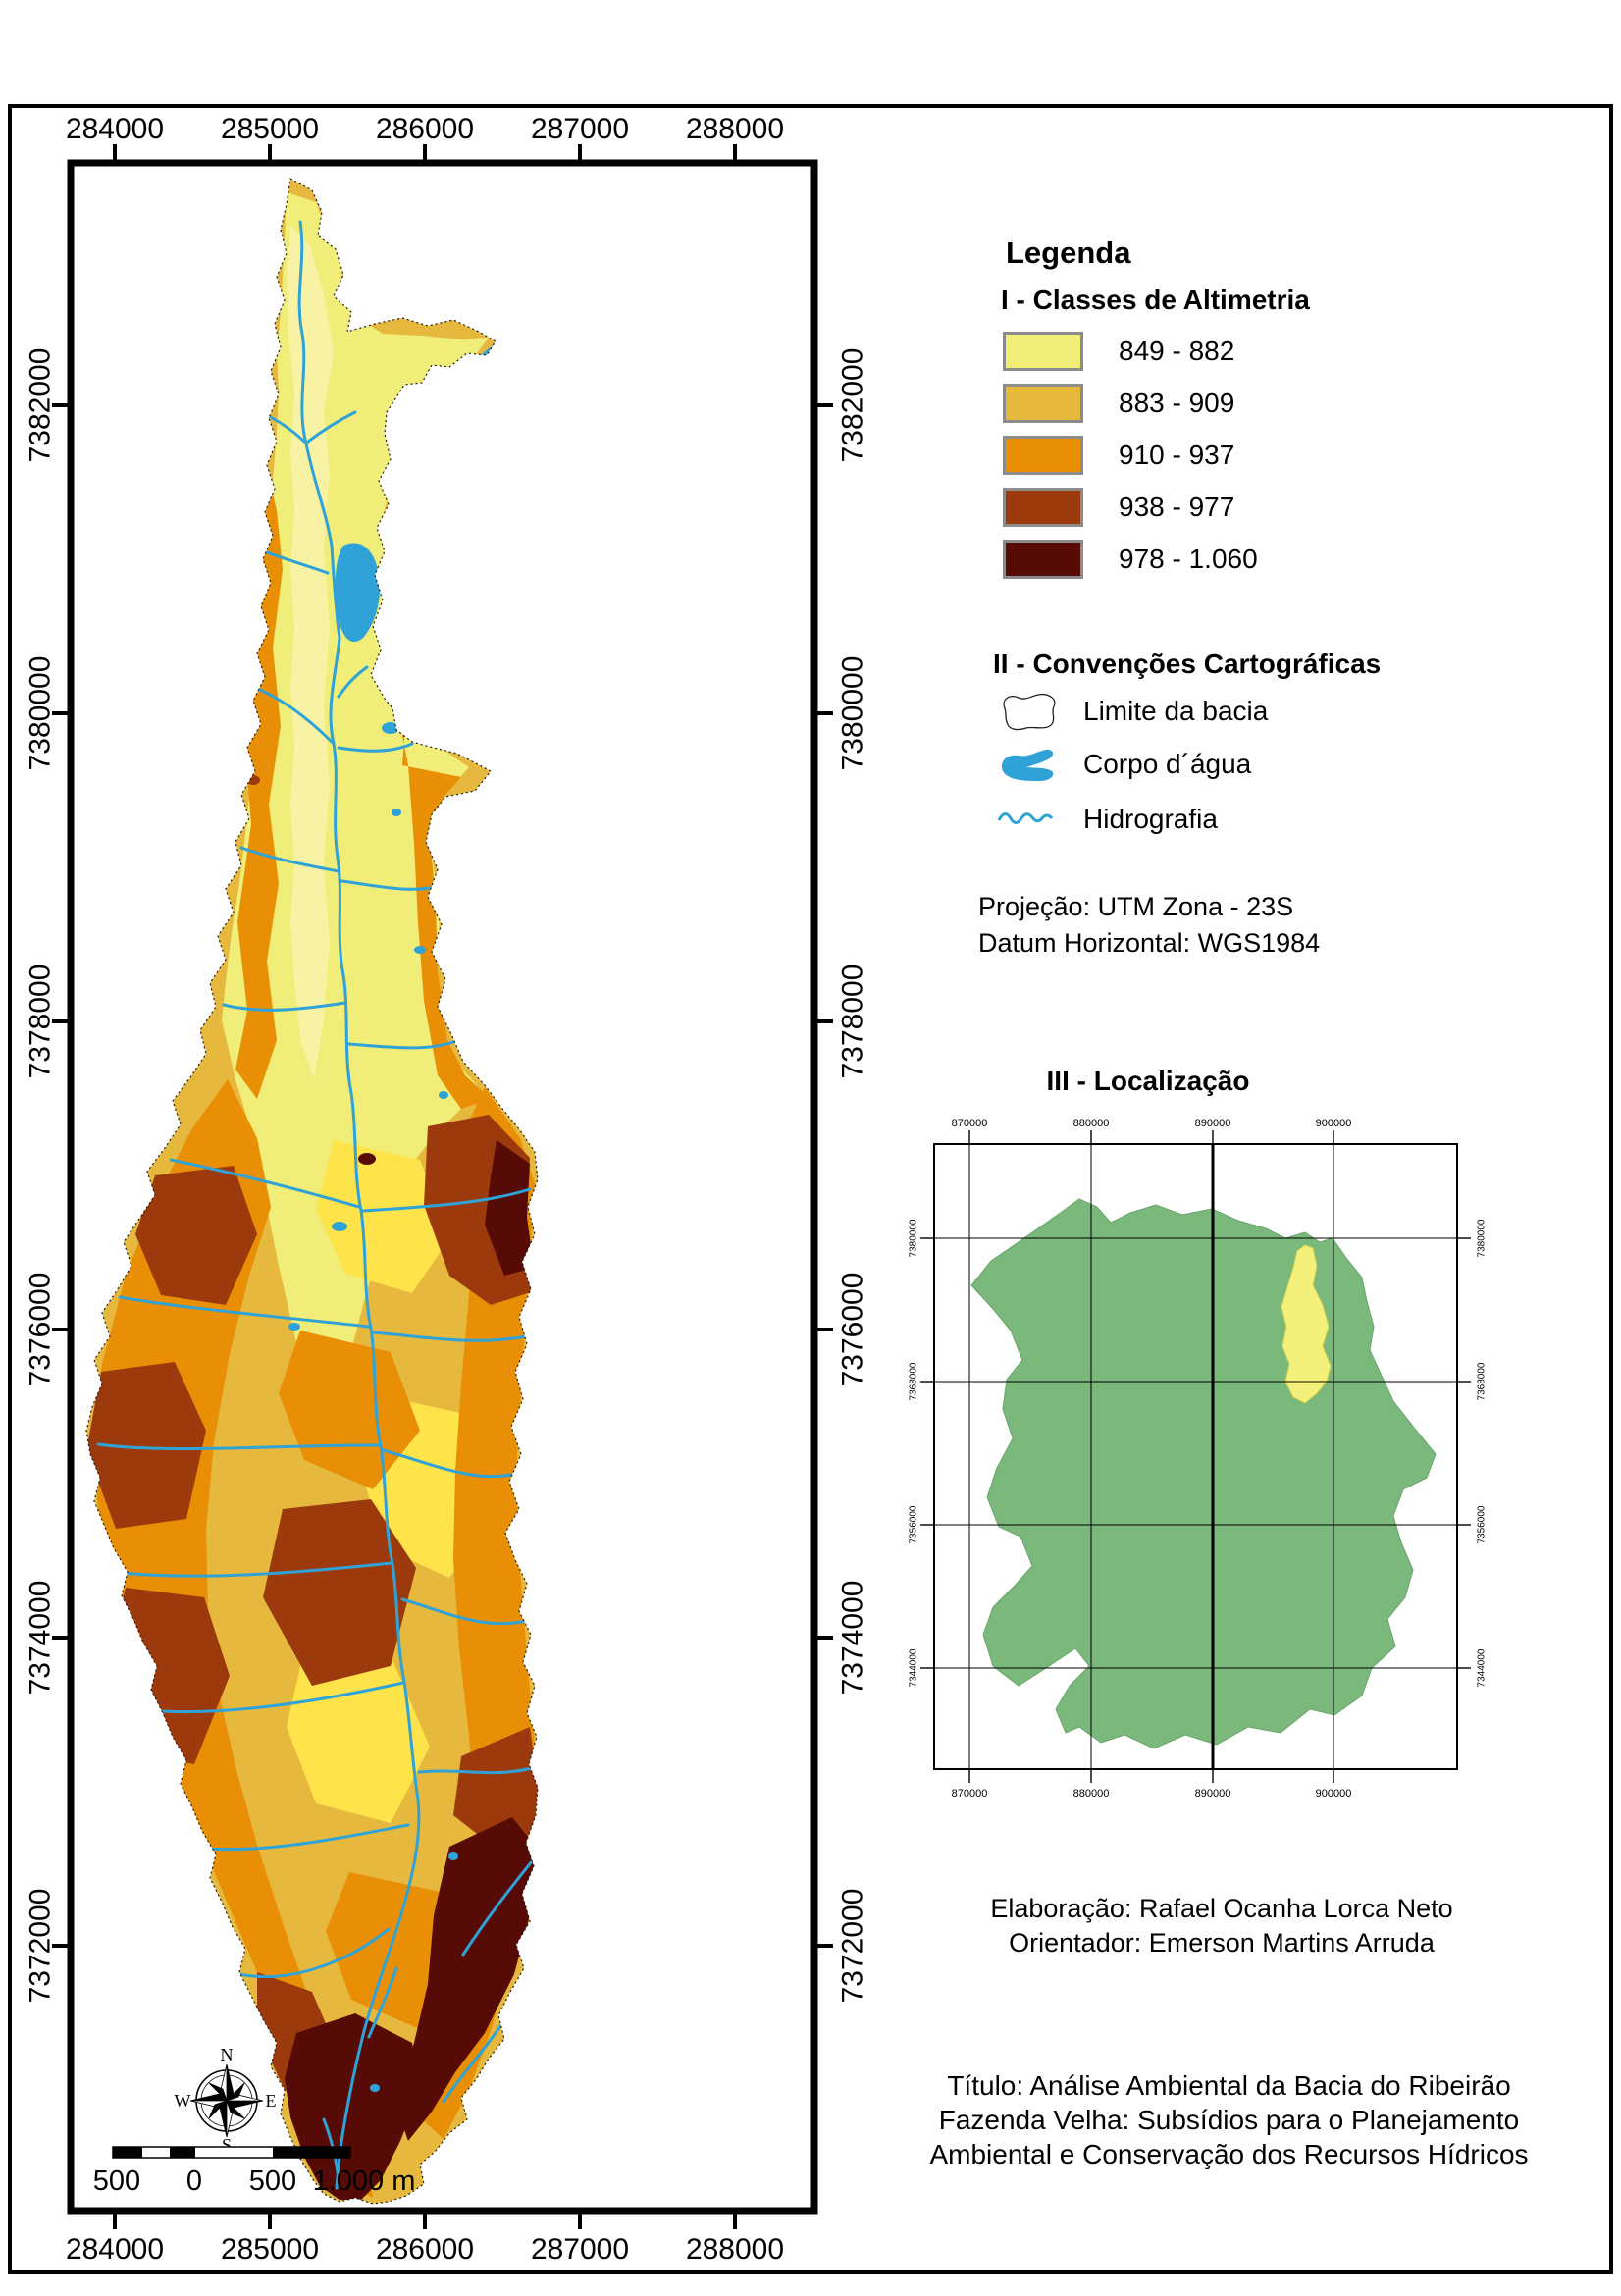  Describe the element at coordinates (1482, 1238) in the screenshot. I see `inset-right-label: 7380000` at that location.